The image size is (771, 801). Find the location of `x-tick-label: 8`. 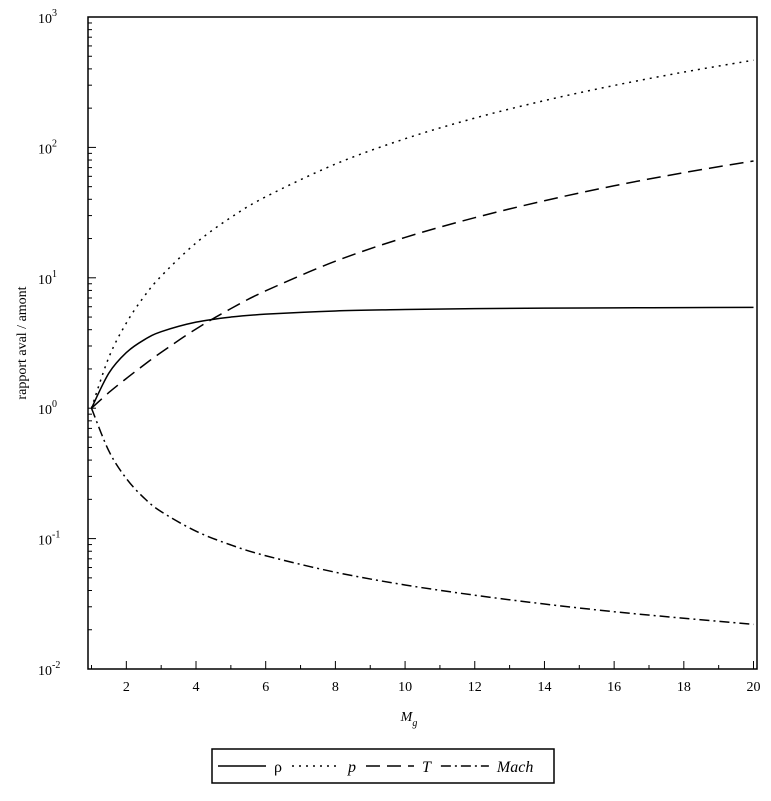

x-tick-label: 8 is located at coordinates (335, 687).